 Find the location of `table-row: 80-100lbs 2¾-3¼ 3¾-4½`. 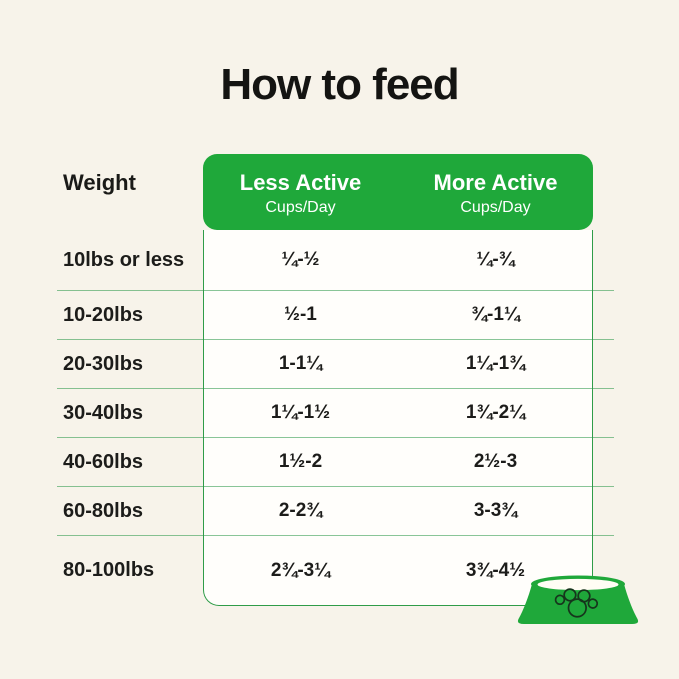

table-row: 80-100lbs 2¾-3¼ 3¾-4½ is located at coordinates (335, 570).